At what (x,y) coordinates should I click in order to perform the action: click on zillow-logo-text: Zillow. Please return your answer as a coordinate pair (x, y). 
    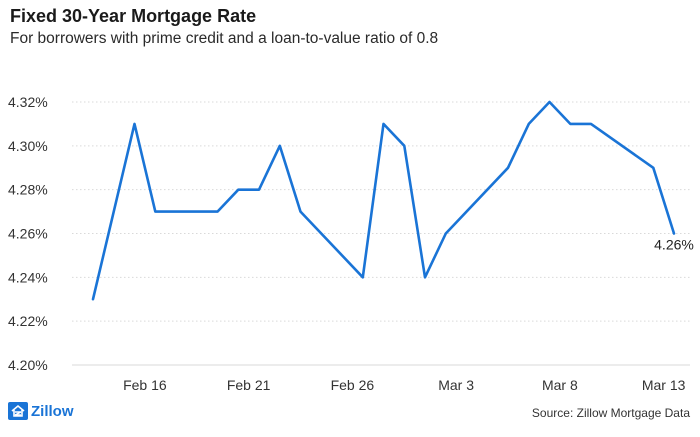
    Looking at the image, I should click on (52, 411).